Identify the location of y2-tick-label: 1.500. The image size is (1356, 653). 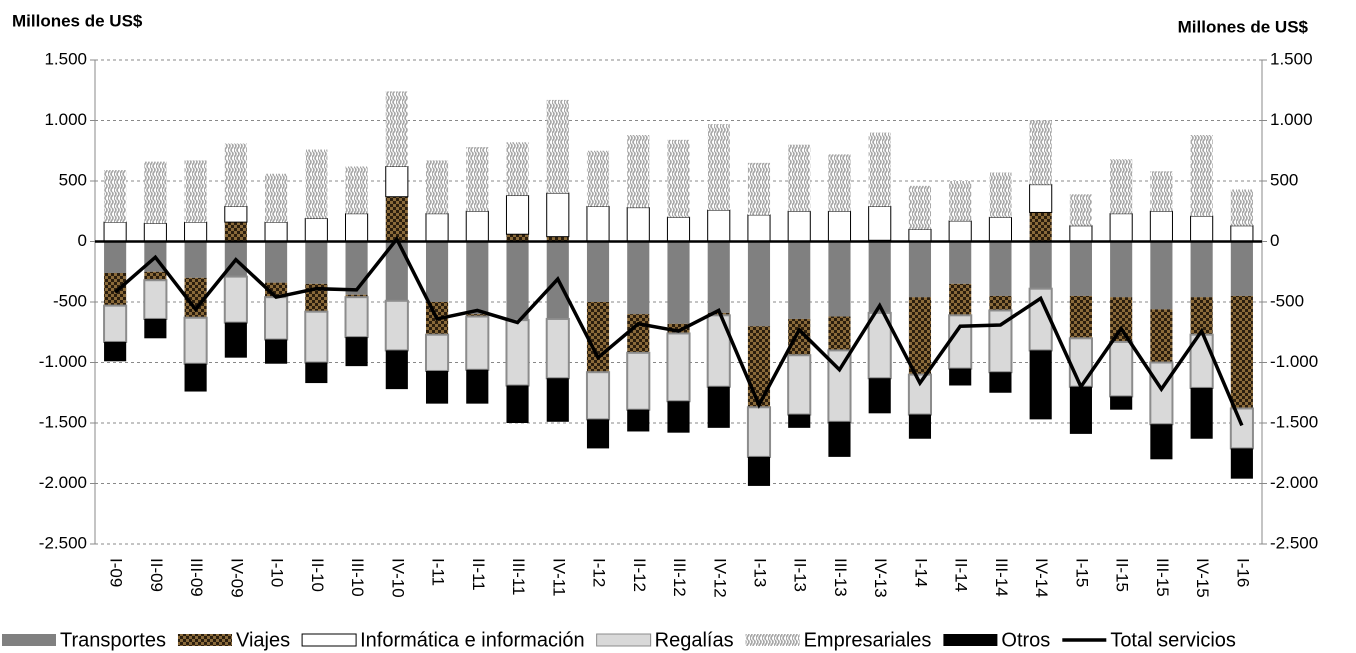
(1291, 58).